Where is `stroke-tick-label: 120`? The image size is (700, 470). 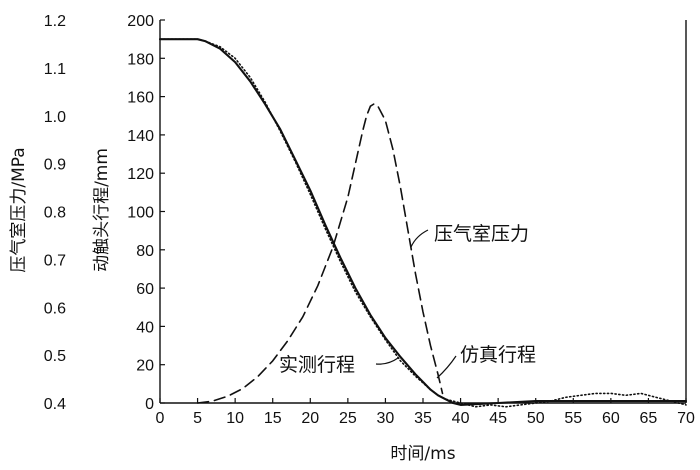 stroke-tick-label: 120 is located at coordinates (140, 174).